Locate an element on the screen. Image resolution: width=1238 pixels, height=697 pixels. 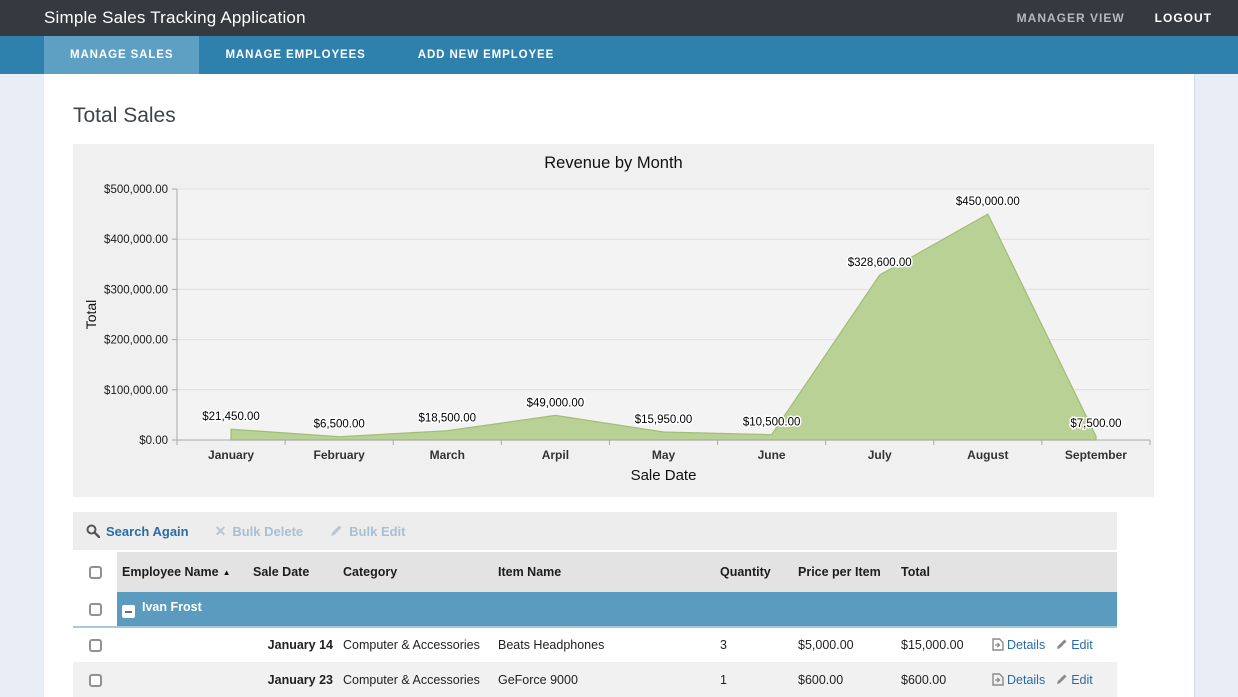
bulk-delete-button: ✕ Bulk Delete is located at coordinates (259, 531).